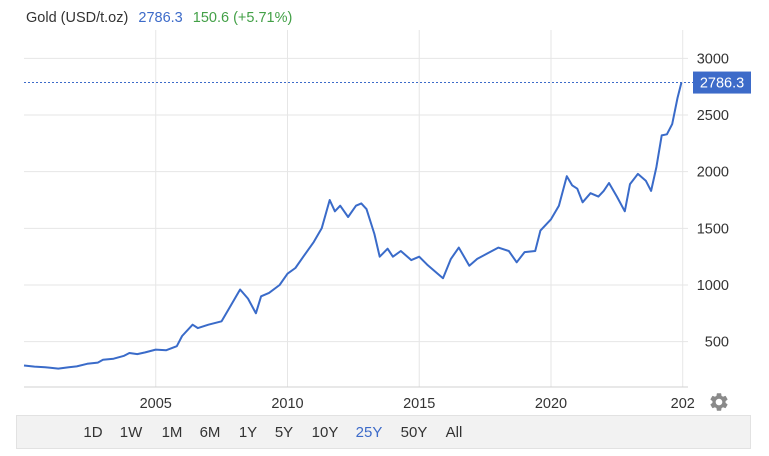 This screenshot has height=456, width=769. Describe the element at coordinates (325, 432) in the screenshot. I see `range-button-10y: 10Y` at that location.